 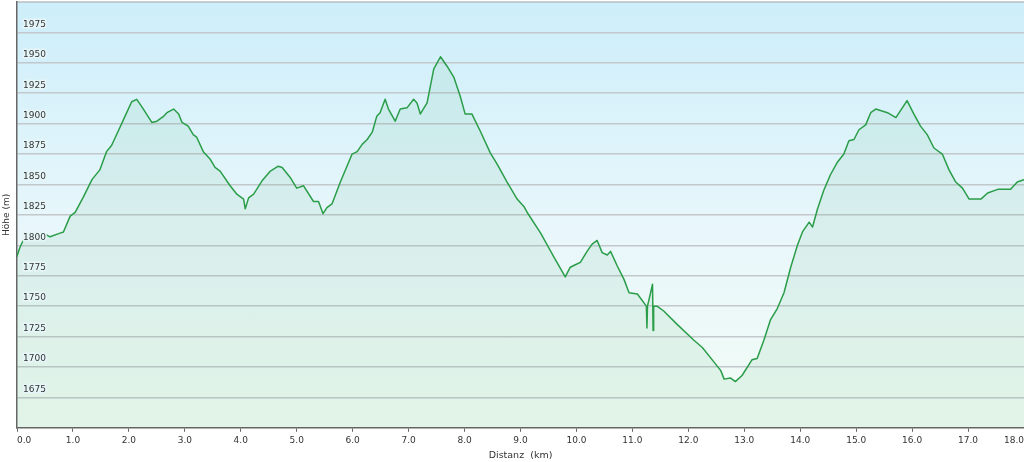 What do you see at coordinates (520, 454) in the screenshot?
I see `x-axis-title: Distanz (km)` at bounding box center [520, 454].